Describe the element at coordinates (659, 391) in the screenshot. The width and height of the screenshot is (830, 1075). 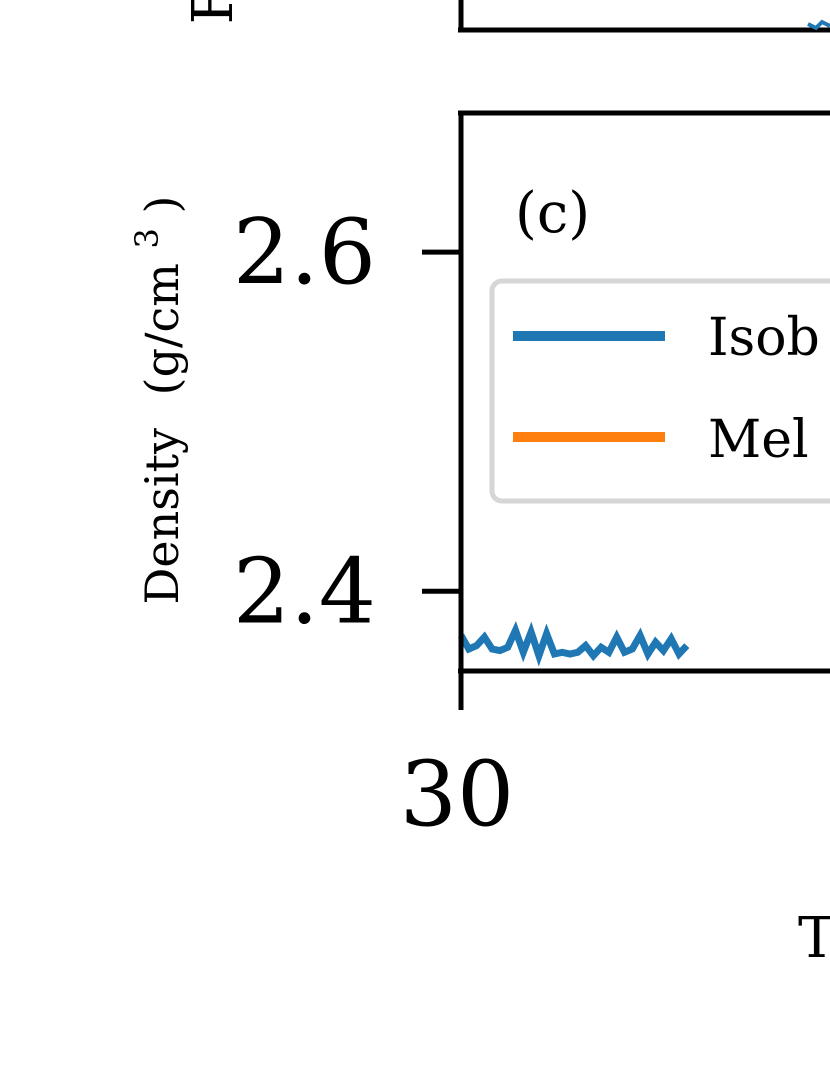
I see `legend: Isob Mel` at that location.